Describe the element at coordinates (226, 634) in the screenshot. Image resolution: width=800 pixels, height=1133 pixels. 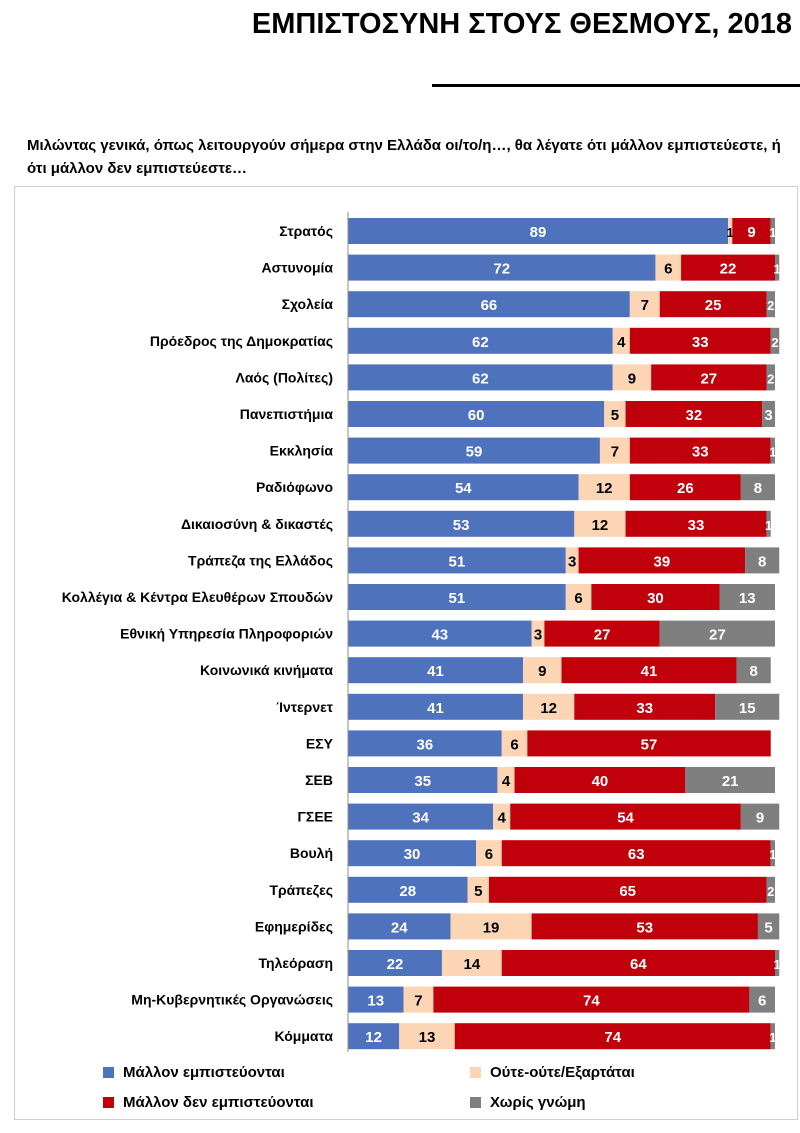
I see `category-label: Εθνική Υπηρεσία Πληροφοριών` at that location.